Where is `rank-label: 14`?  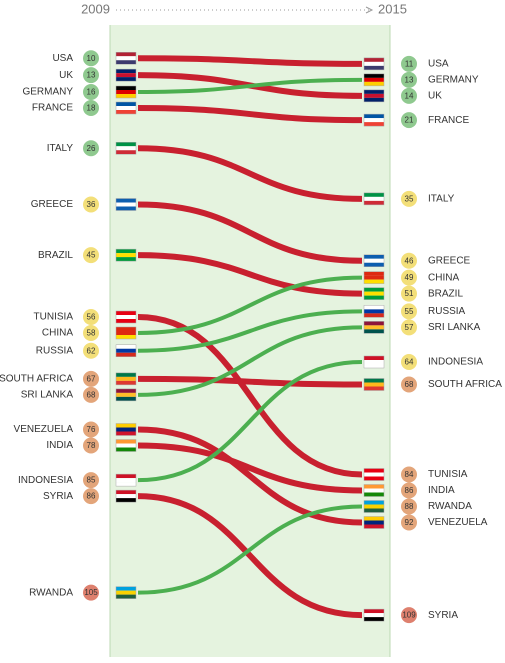
rank-label: 14 is located at coordinates (409, 95).